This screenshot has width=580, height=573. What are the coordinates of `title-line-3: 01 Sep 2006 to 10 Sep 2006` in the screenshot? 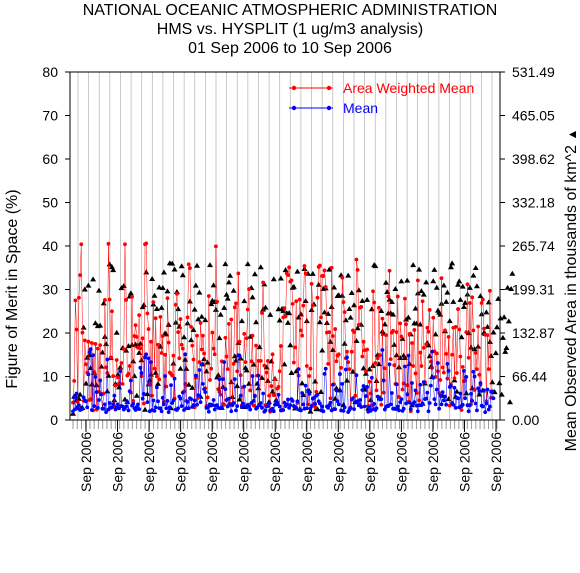 It's located at (290, 48).